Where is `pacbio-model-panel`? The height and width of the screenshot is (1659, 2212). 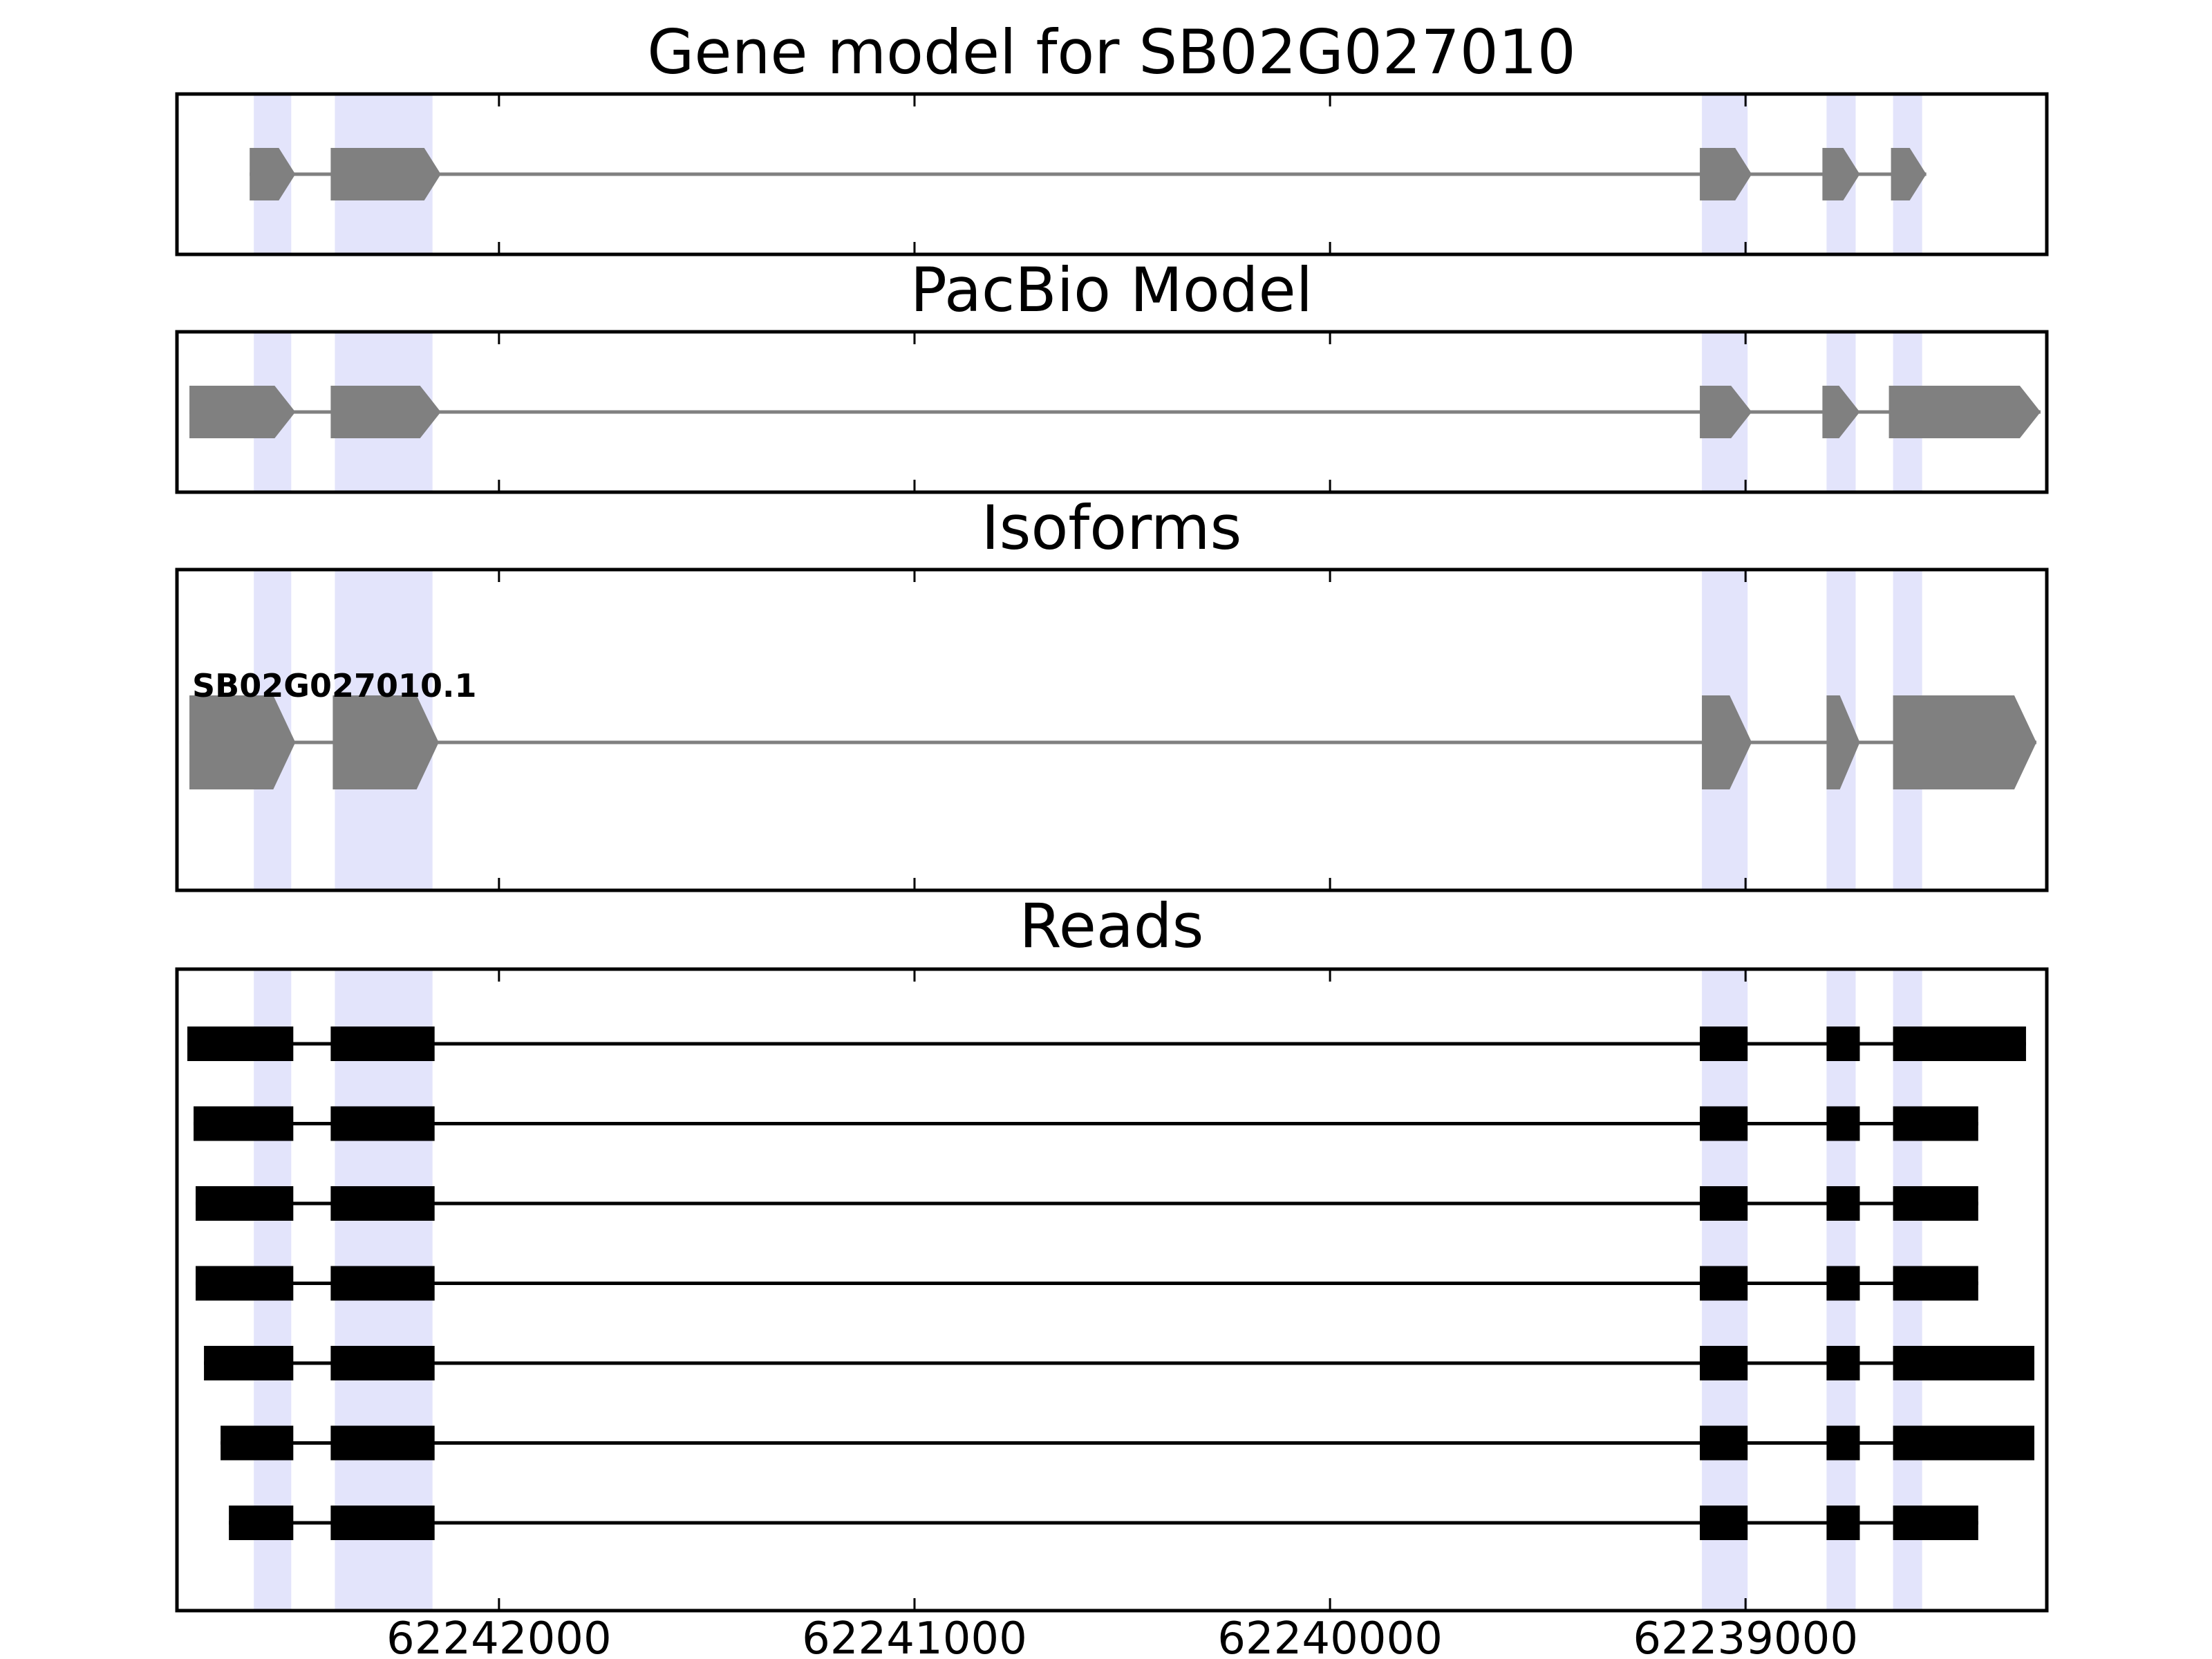 pacbio-model-panel is located at coordinates (1112, 412).